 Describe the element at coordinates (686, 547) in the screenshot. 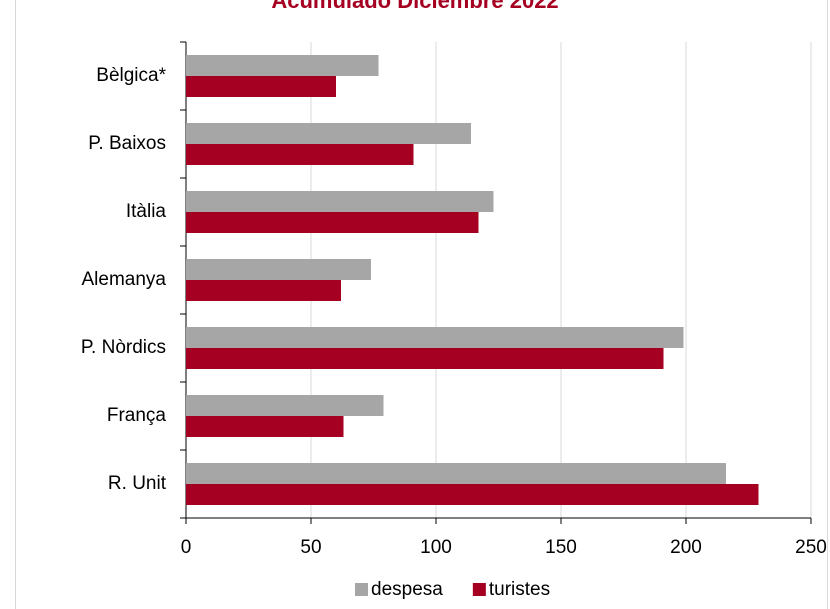

I see `x-tick-label: 200` at that location.